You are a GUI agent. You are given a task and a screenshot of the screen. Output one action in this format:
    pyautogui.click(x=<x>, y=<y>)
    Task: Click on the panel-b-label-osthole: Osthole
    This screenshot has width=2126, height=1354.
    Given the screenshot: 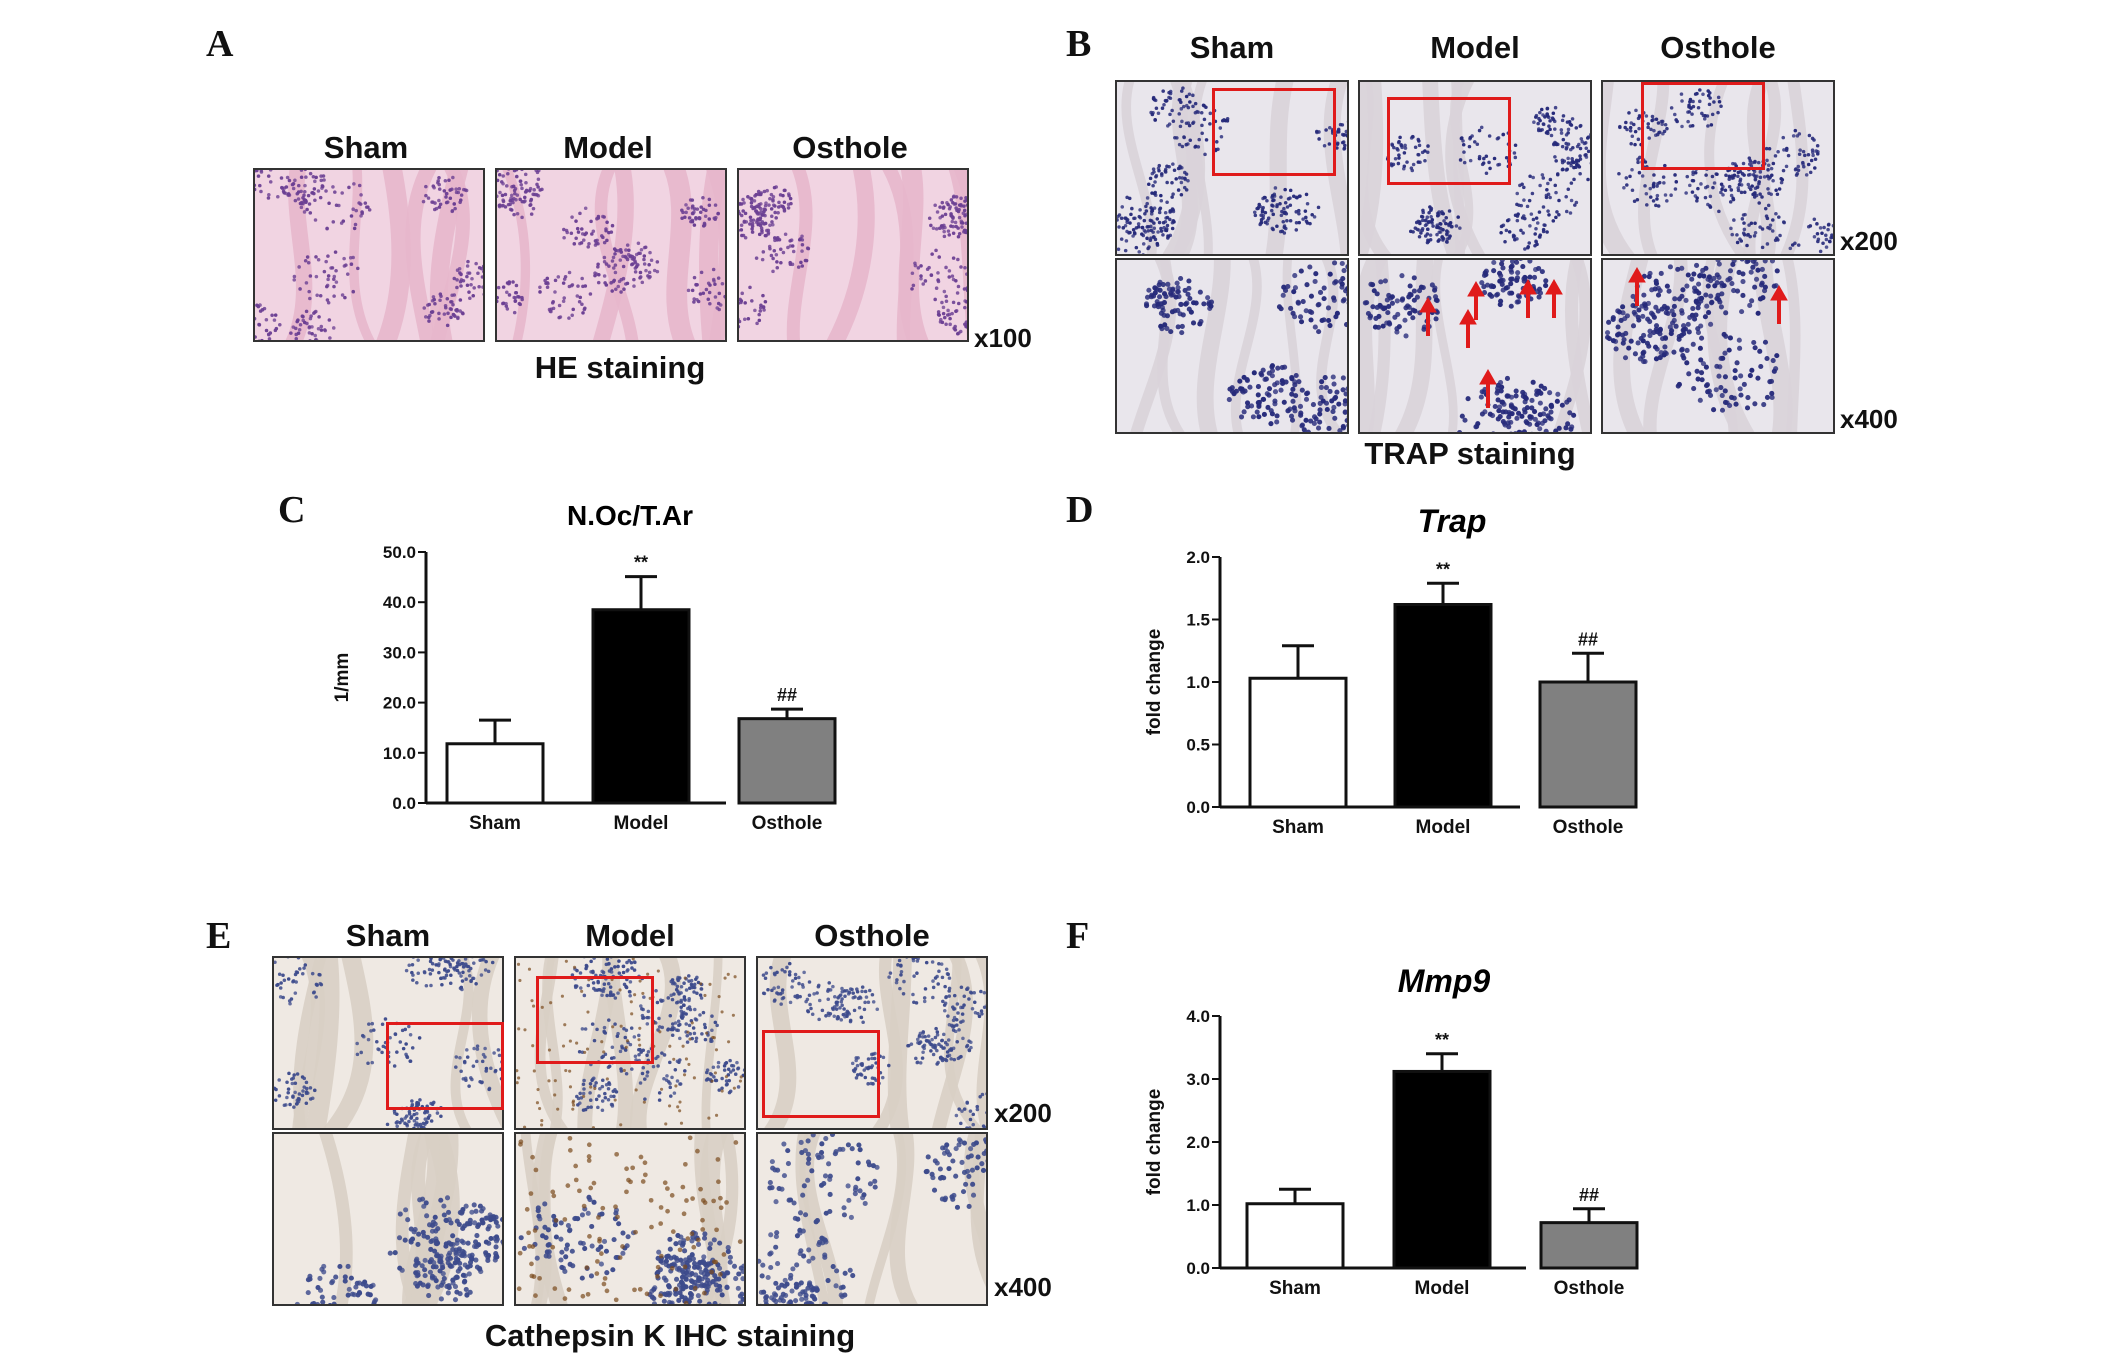 What is the action you would take?
    pyautogui.click(x=1718, y=48)
    